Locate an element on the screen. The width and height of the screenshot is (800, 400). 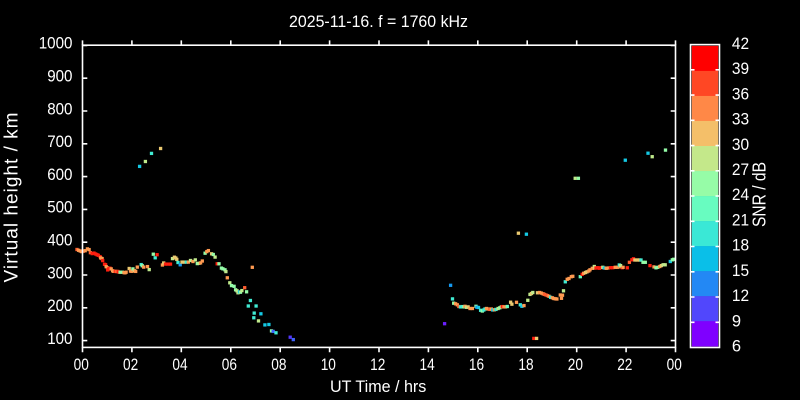
svg-text: 27 is located at coordinates (740, 170).